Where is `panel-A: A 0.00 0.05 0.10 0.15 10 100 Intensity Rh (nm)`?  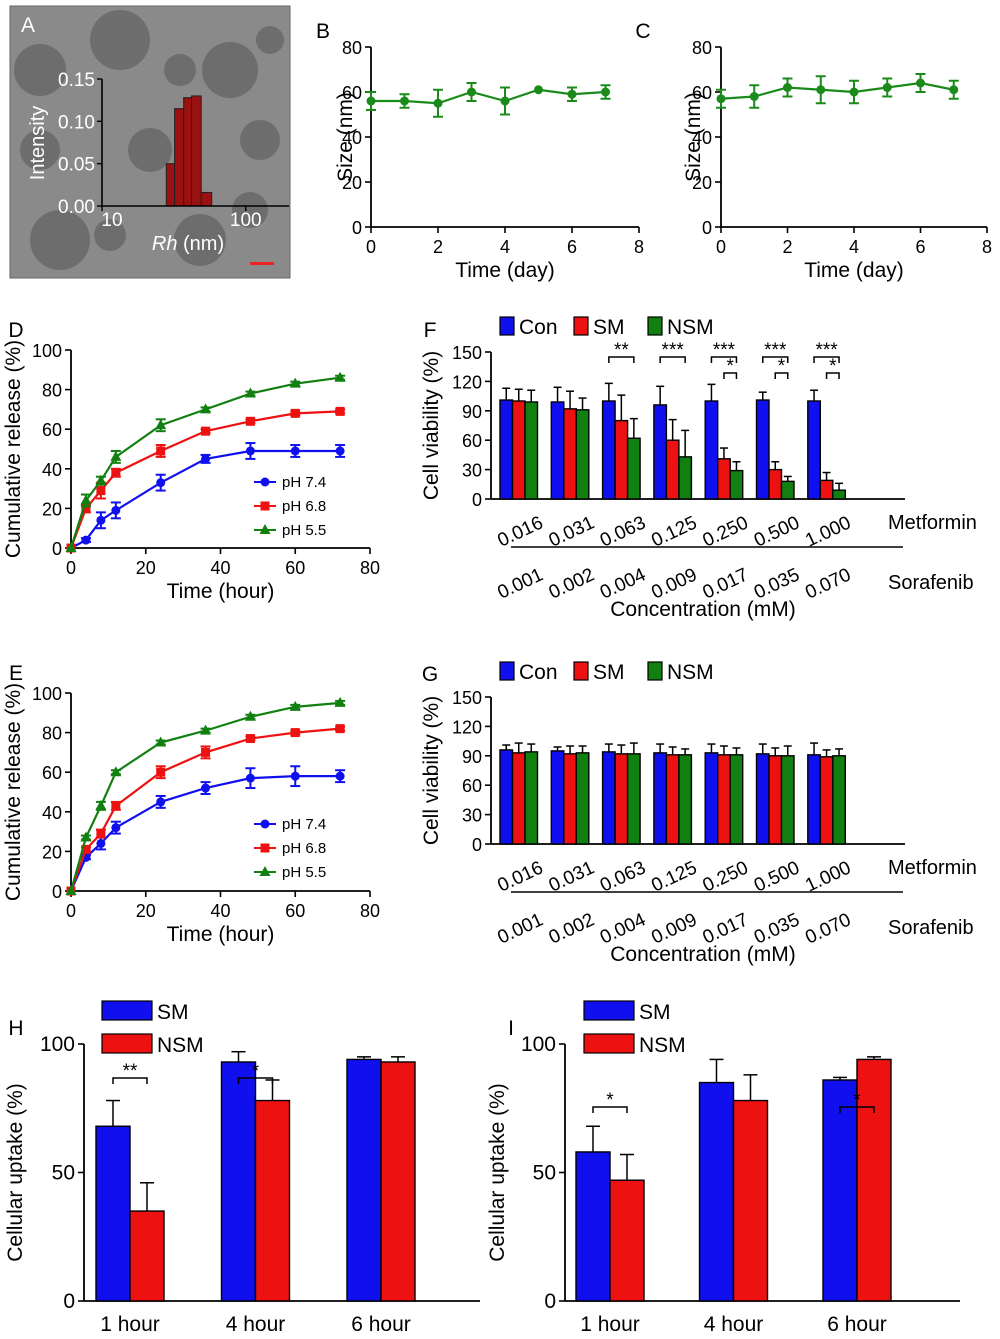 panel-A: A 0.00 0.05 0.10 0.15 10 100 Intensity Rh (nm) is located at coordinates (150, 142).